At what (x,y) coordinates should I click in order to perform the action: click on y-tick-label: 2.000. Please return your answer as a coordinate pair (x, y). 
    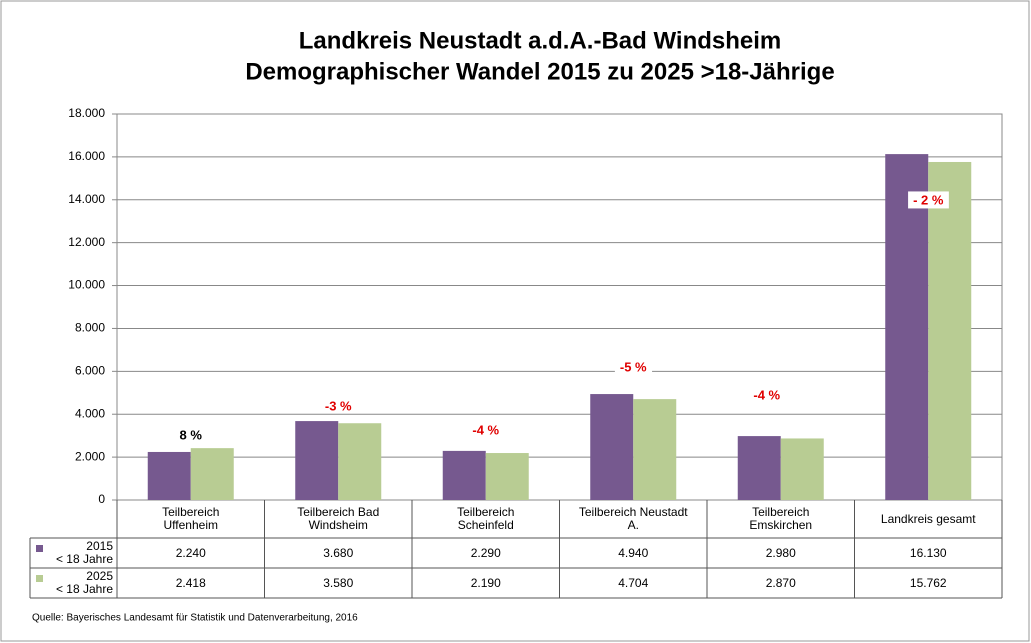
    Looking at the image, I should click on (90, 456).